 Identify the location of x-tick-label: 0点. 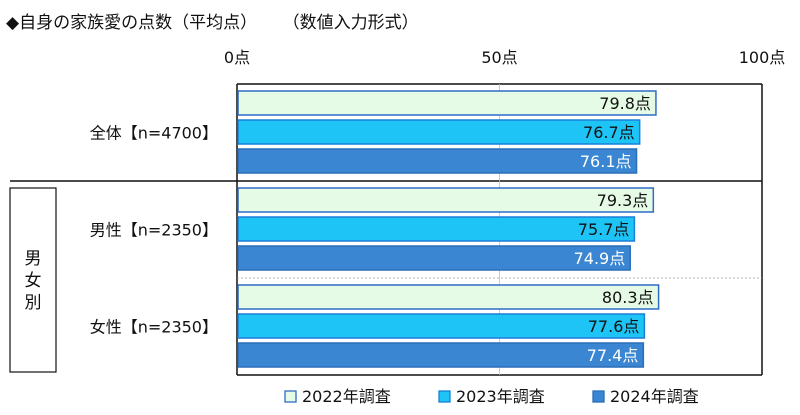
(237, 57).